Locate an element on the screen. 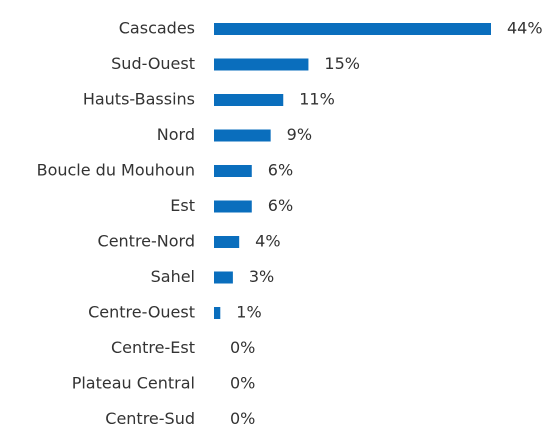  category-label: Centre-Ouest is located at coordinates (141, 312).